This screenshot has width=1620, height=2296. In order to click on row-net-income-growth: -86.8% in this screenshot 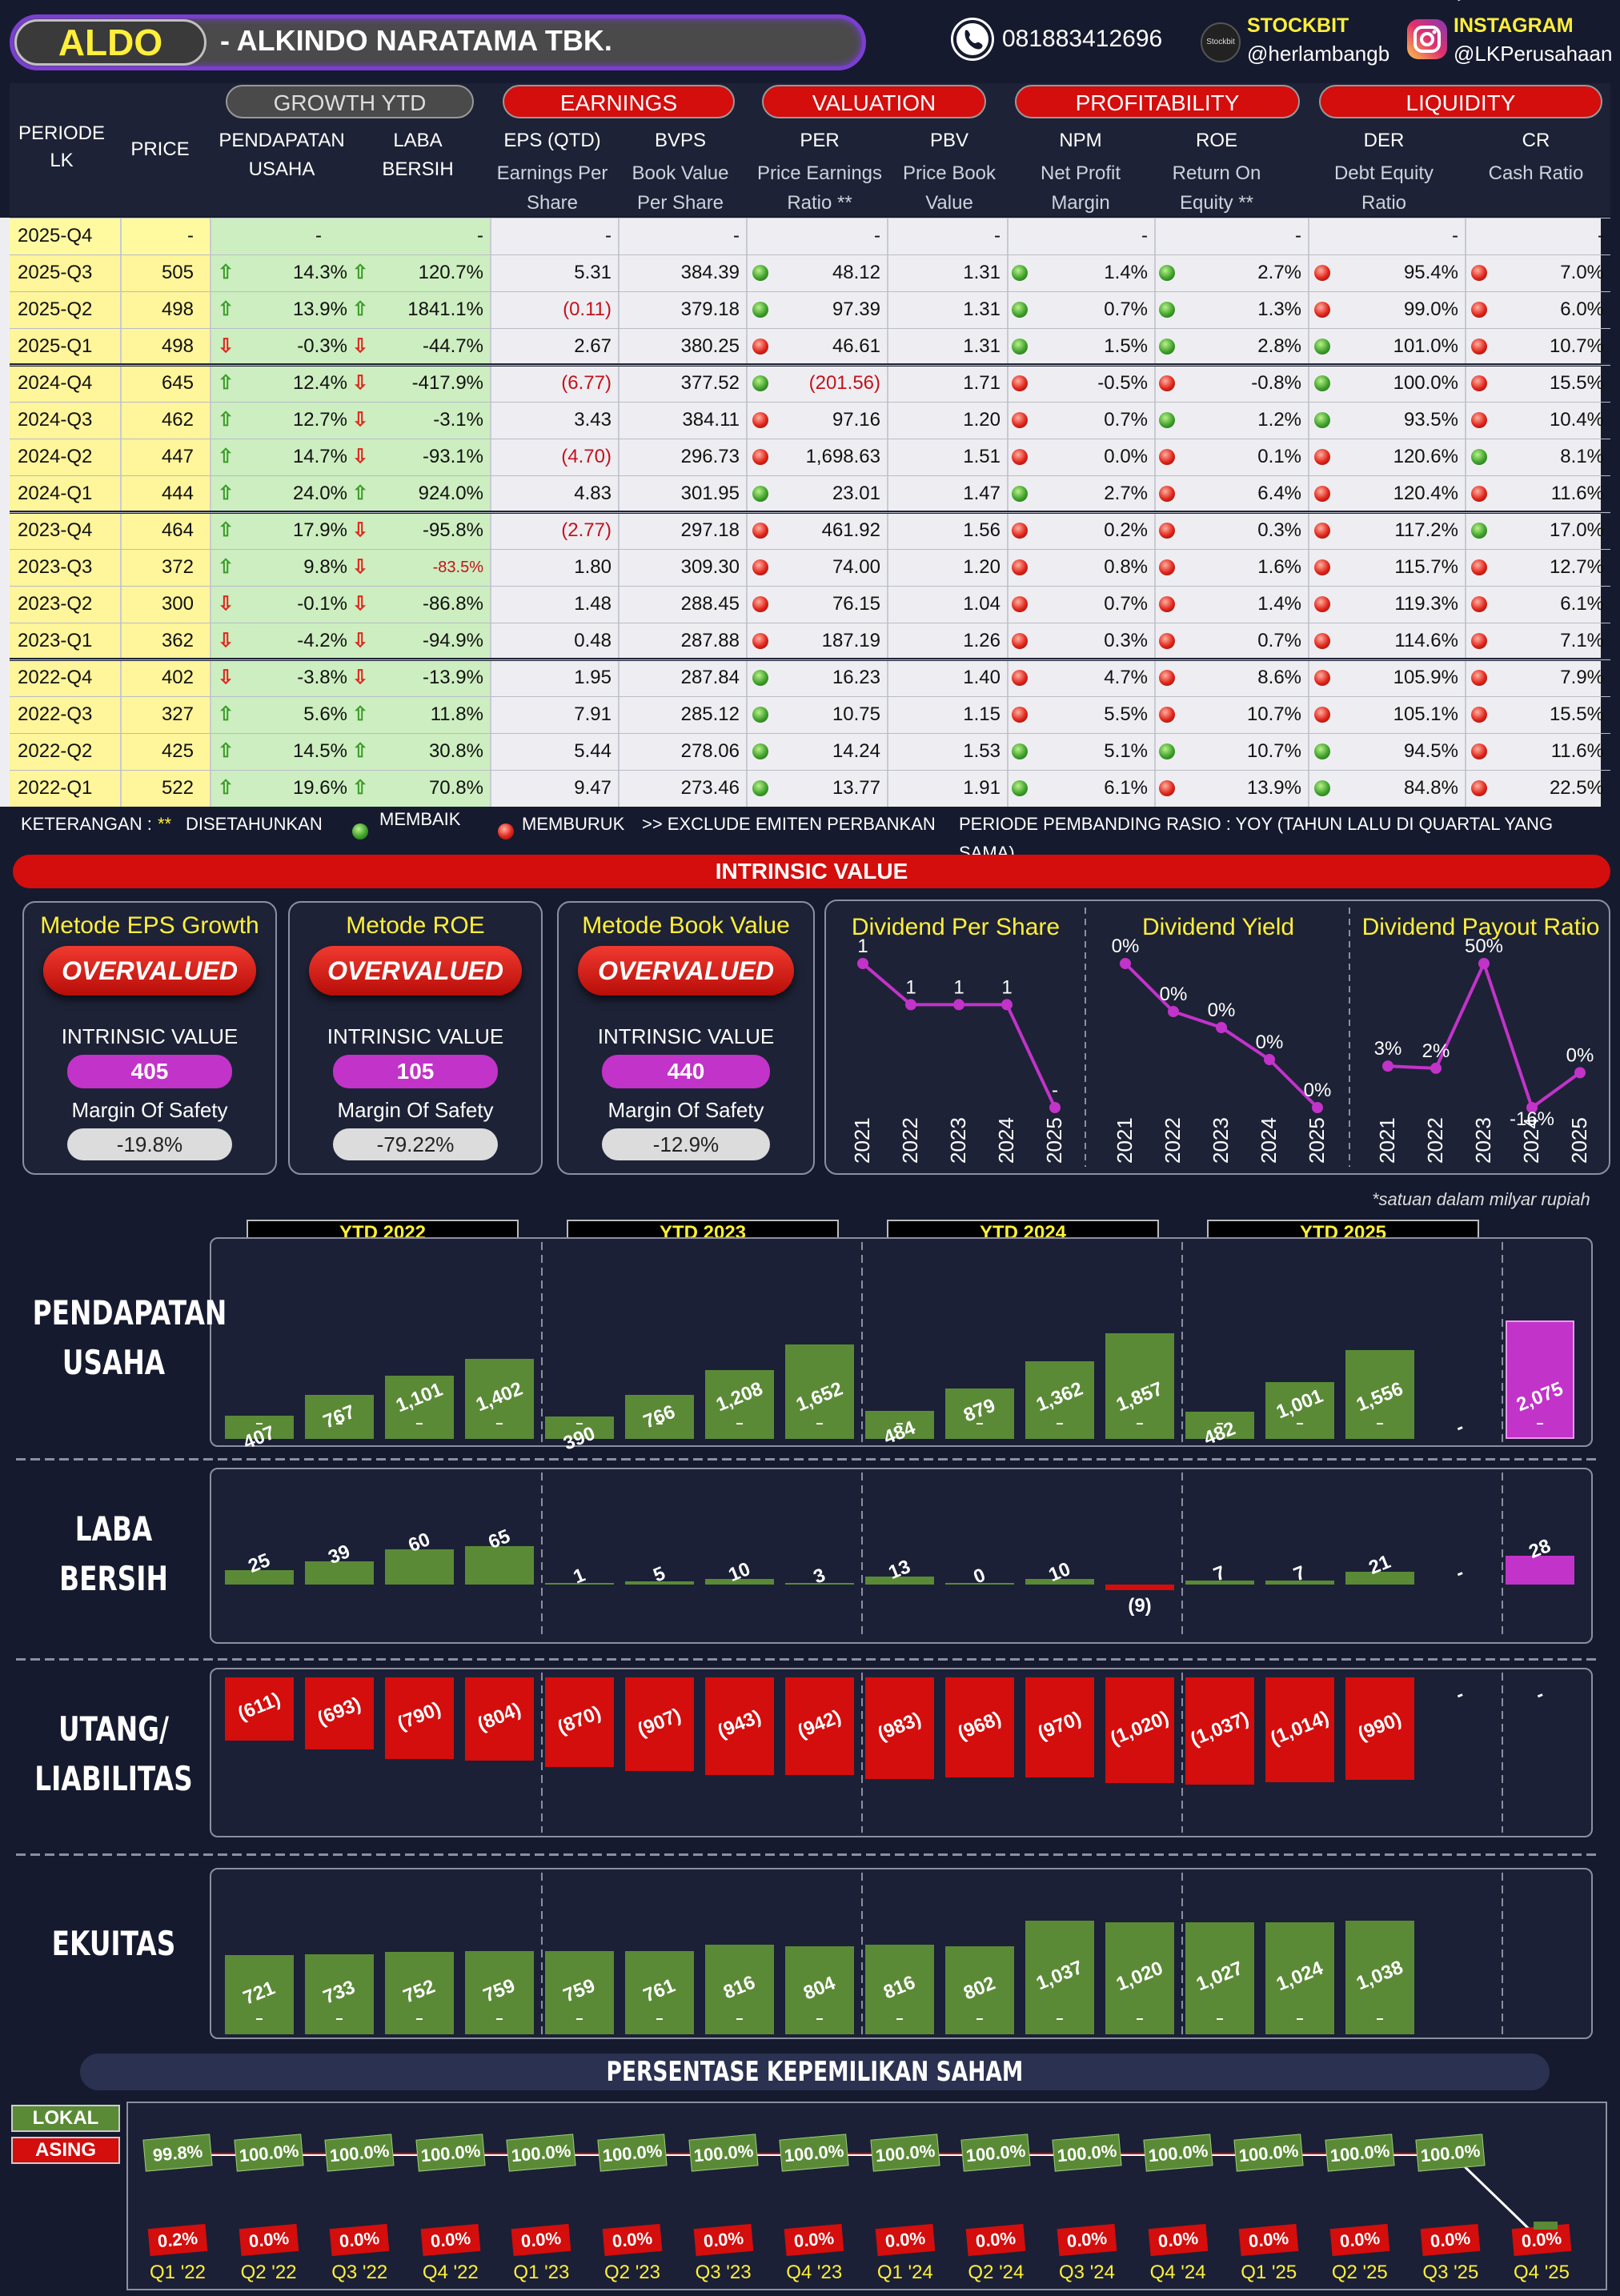, I will do `click(452, 604)`.